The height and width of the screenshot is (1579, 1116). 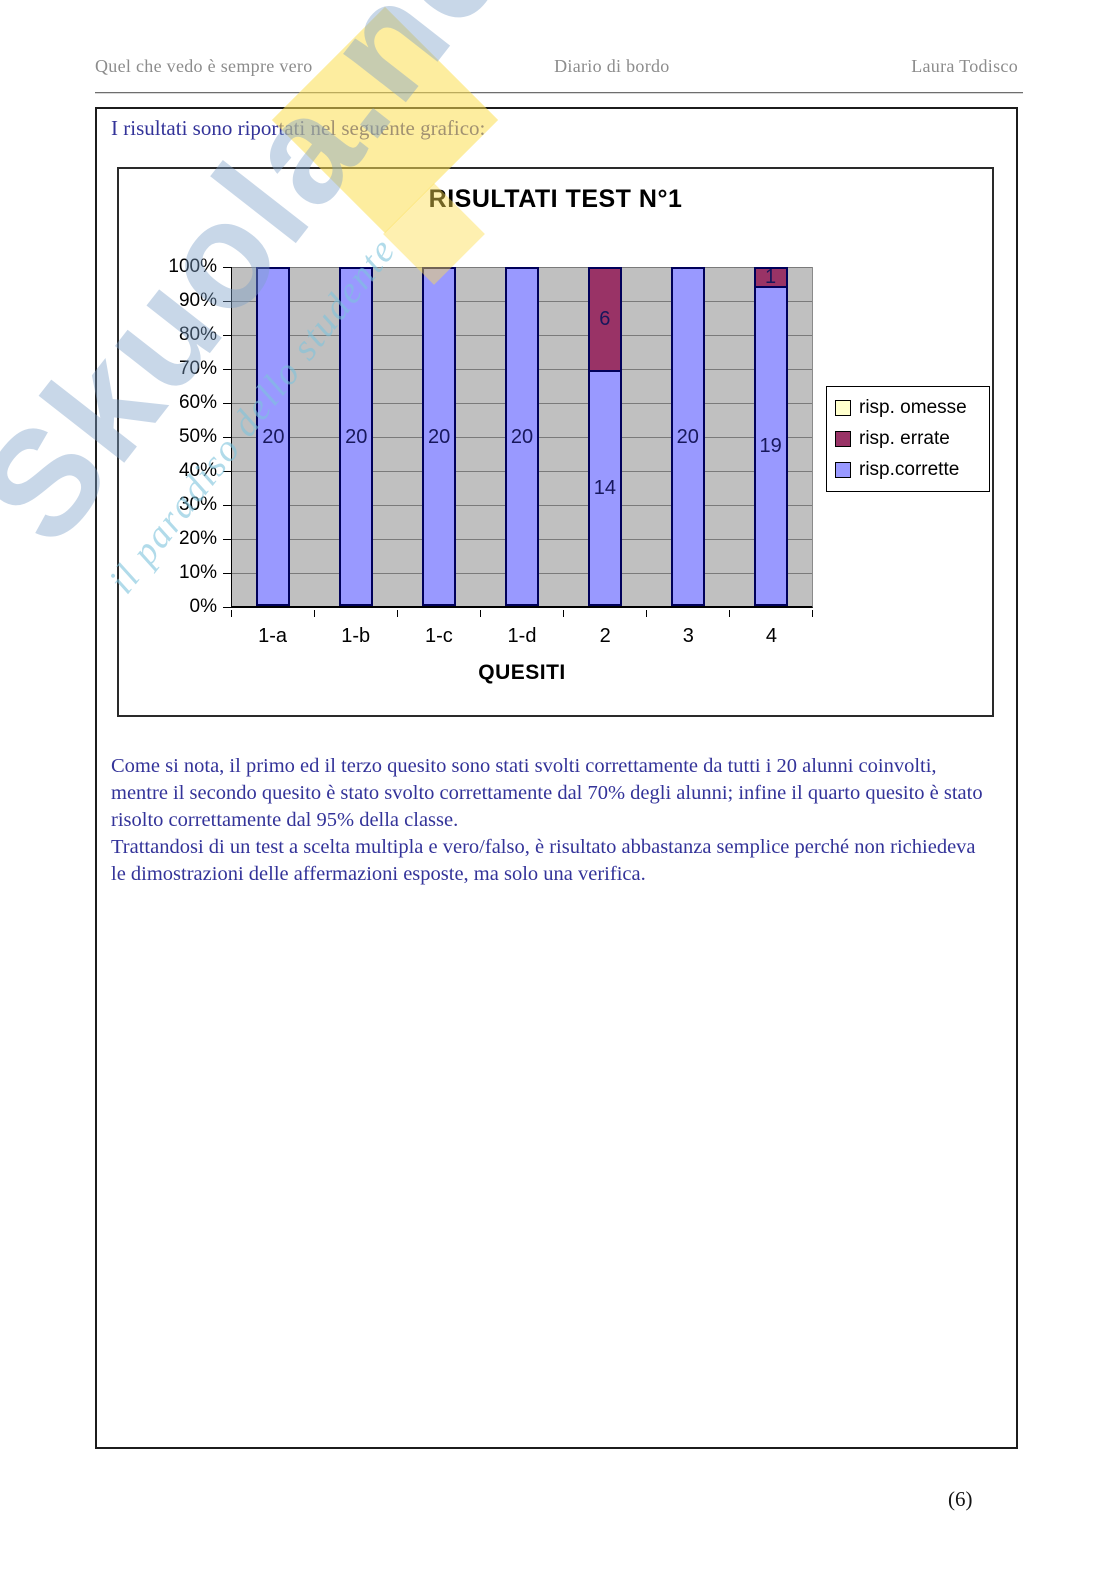 I want to click on bar-1-a: 20, so click(x=273, y=436).